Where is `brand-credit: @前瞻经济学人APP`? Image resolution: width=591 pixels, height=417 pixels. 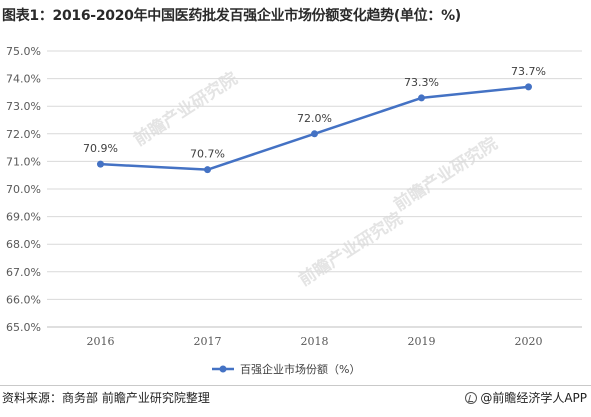
brand-credit: @前瞻经济学人APP is located at coordinates (526, 397).